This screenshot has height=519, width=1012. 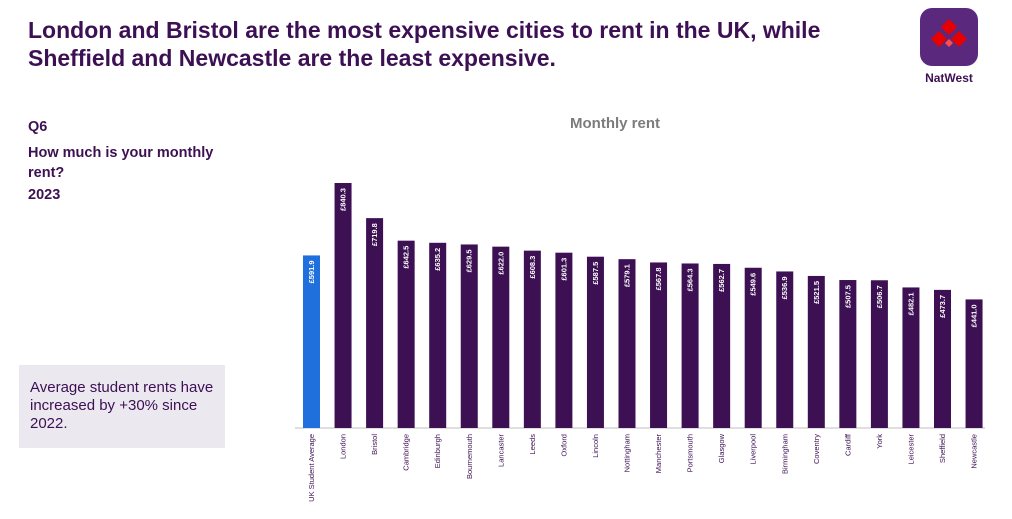 I want to click on bar-manchester, so click(x=659, y=345).